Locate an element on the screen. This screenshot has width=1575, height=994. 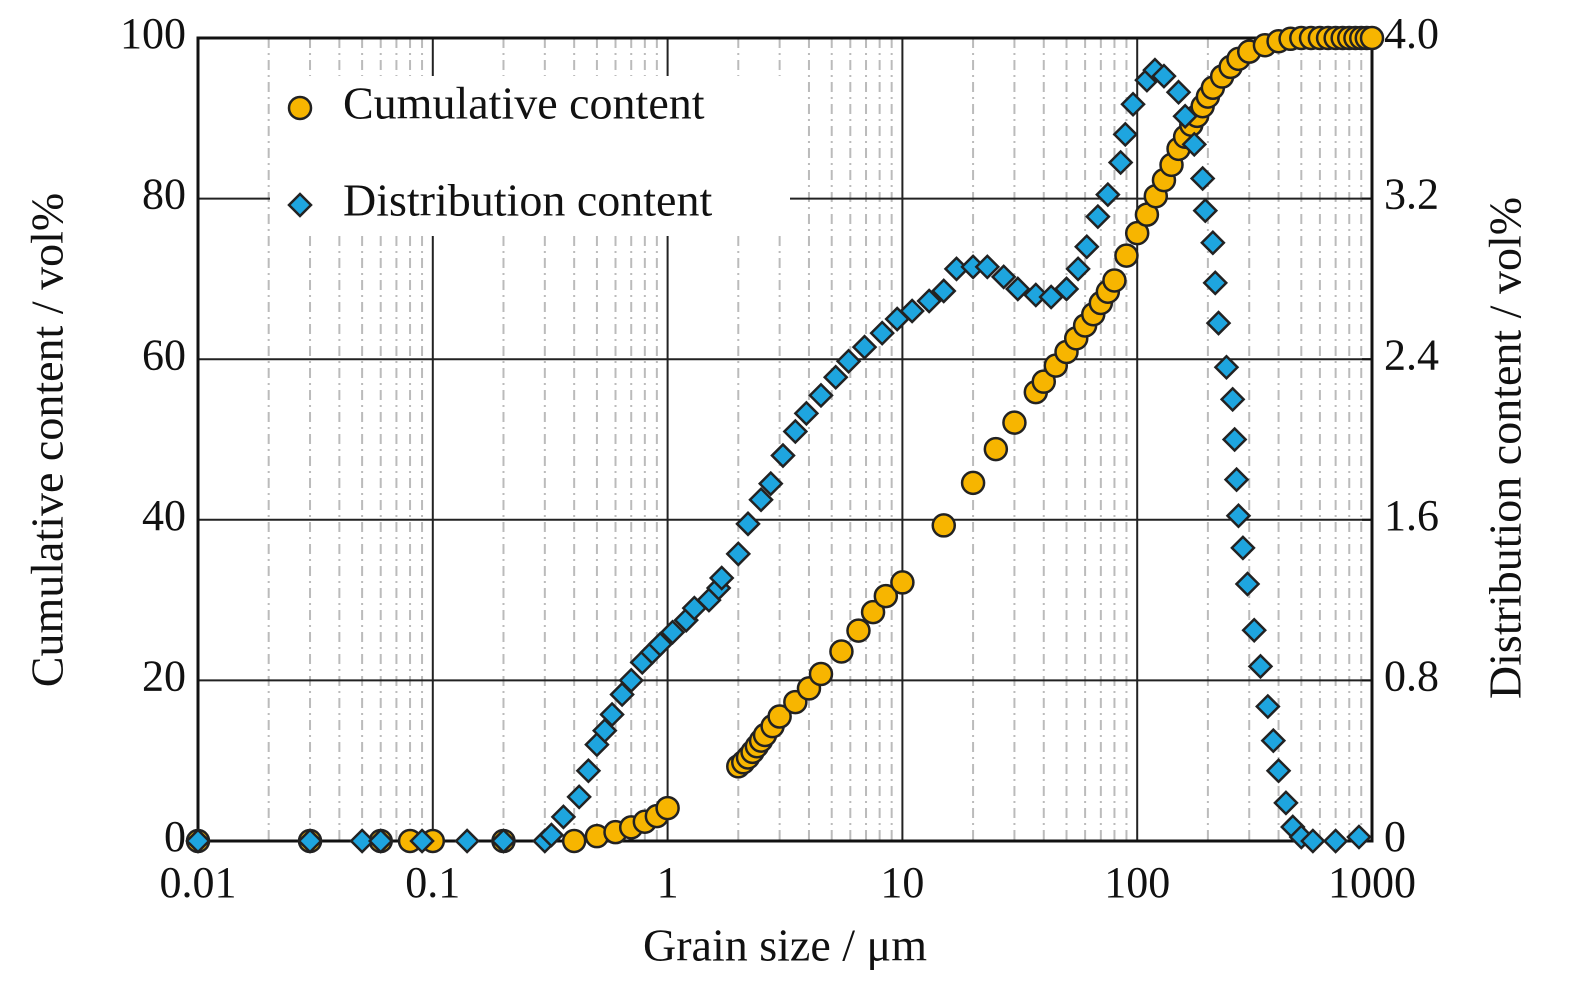
legend-box is located at coordinates (530, 156).